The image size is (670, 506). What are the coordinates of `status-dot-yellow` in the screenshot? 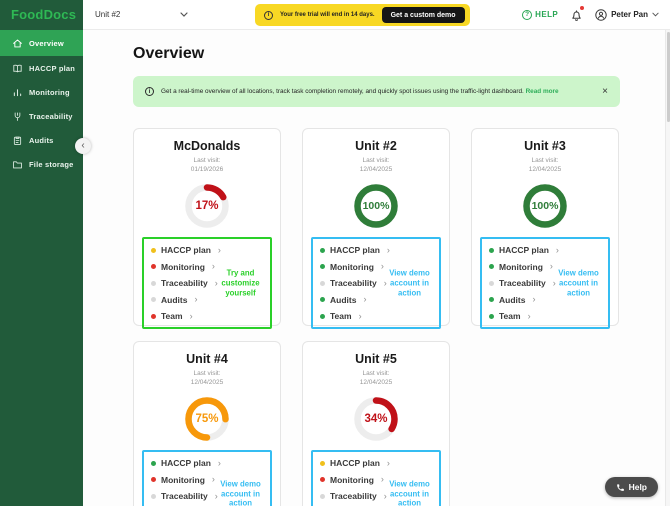 It's located at (322, 463).